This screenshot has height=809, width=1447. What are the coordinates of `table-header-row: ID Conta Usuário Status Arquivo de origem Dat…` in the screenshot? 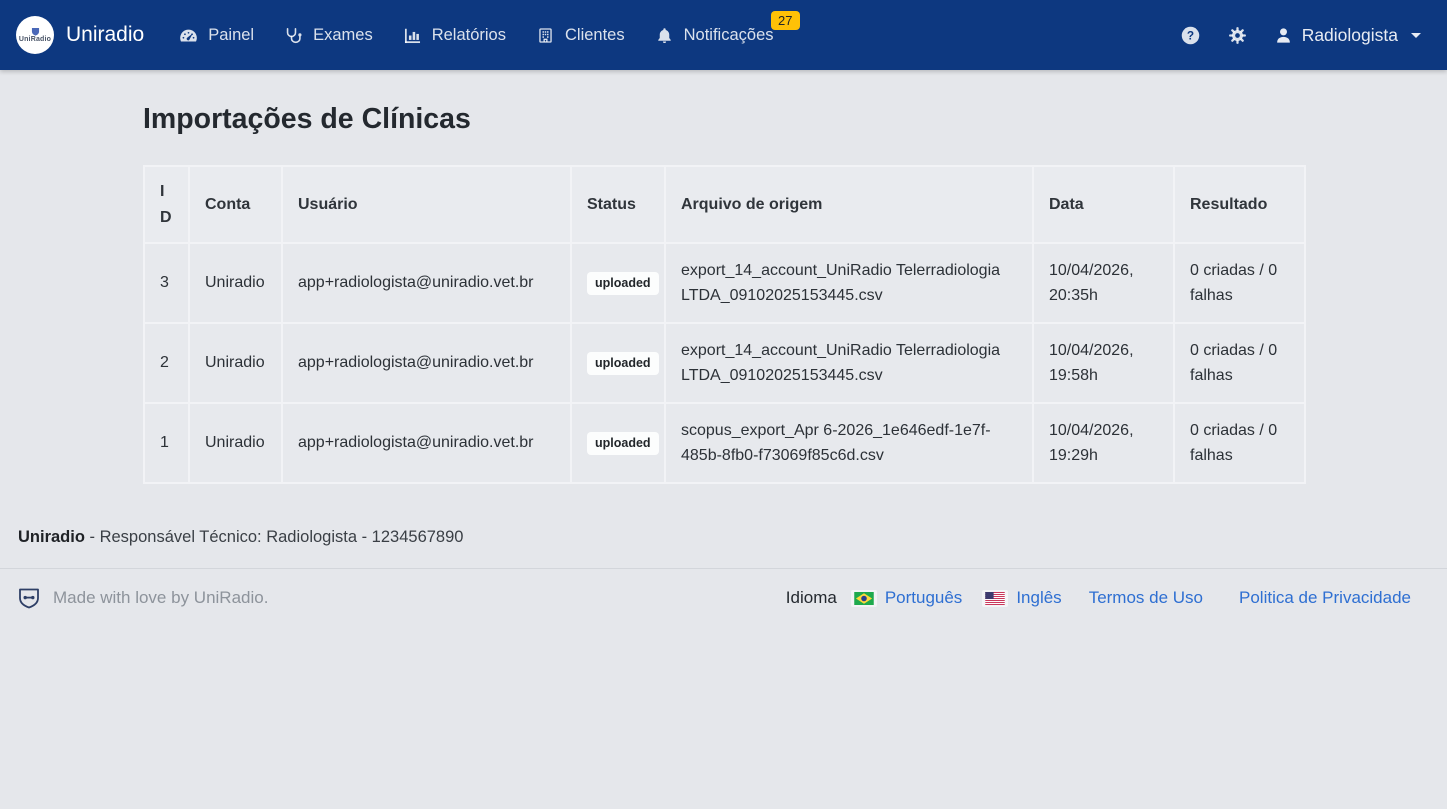 It's located at (724, 204).